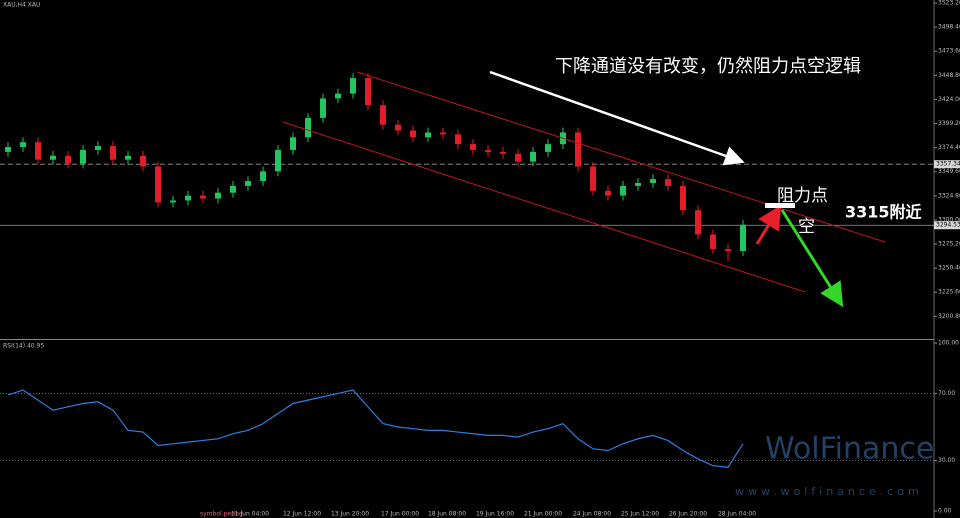 The image size is (960, 518). I want to click on trend-arrow, so click(617, 118).